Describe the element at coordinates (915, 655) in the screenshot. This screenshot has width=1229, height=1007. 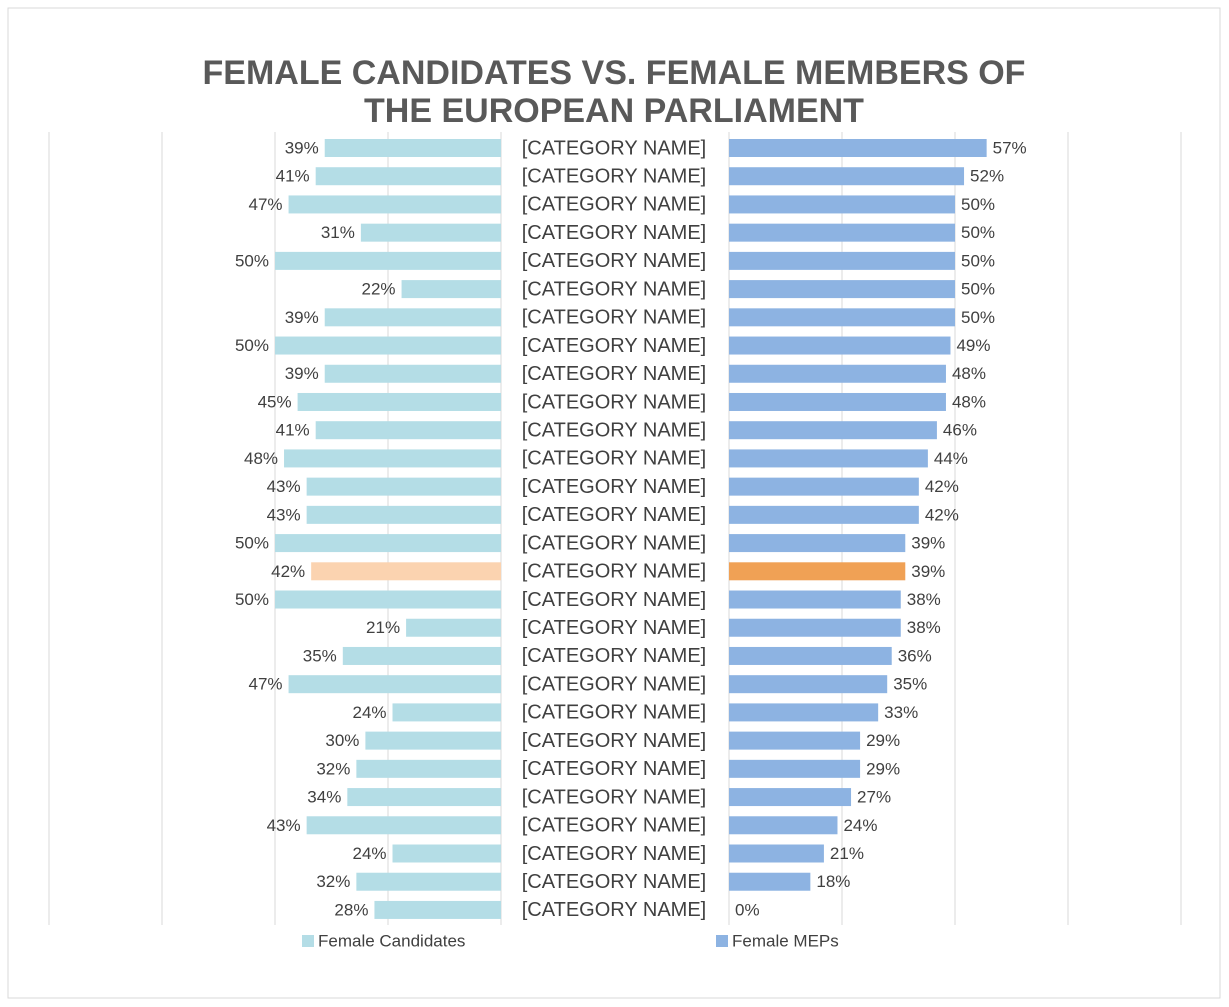
I see `data-label: 36%` at that location.